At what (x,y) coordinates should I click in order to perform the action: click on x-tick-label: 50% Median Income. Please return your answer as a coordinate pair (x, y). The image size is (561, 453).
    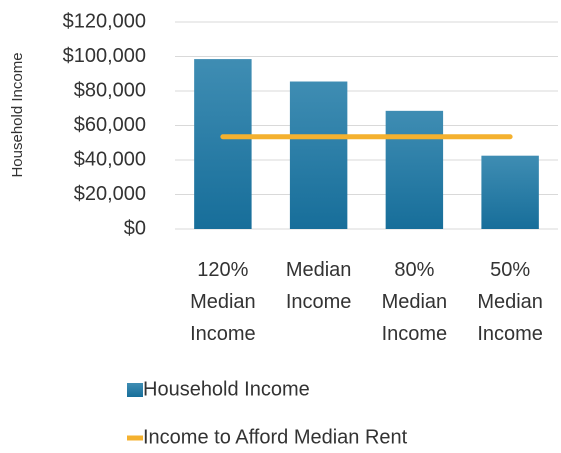
    Looking at the image, I should click on (510, 302).